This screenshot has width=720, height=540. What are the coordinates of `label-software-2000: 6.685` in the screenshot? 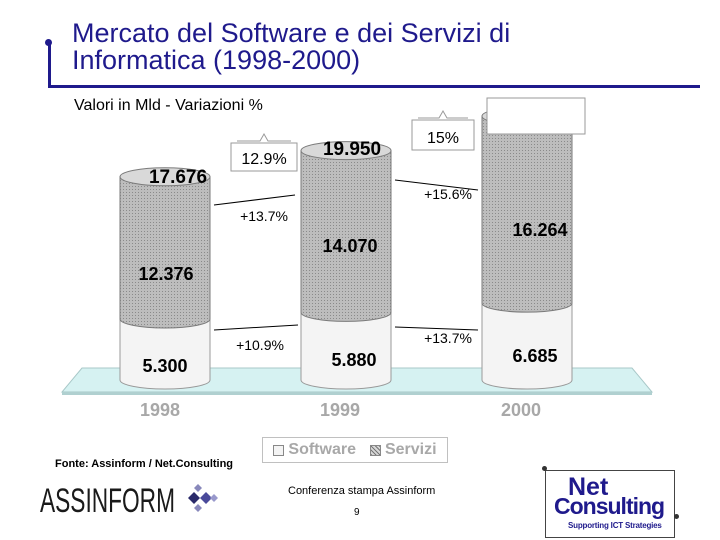 It's located at (534, 356).